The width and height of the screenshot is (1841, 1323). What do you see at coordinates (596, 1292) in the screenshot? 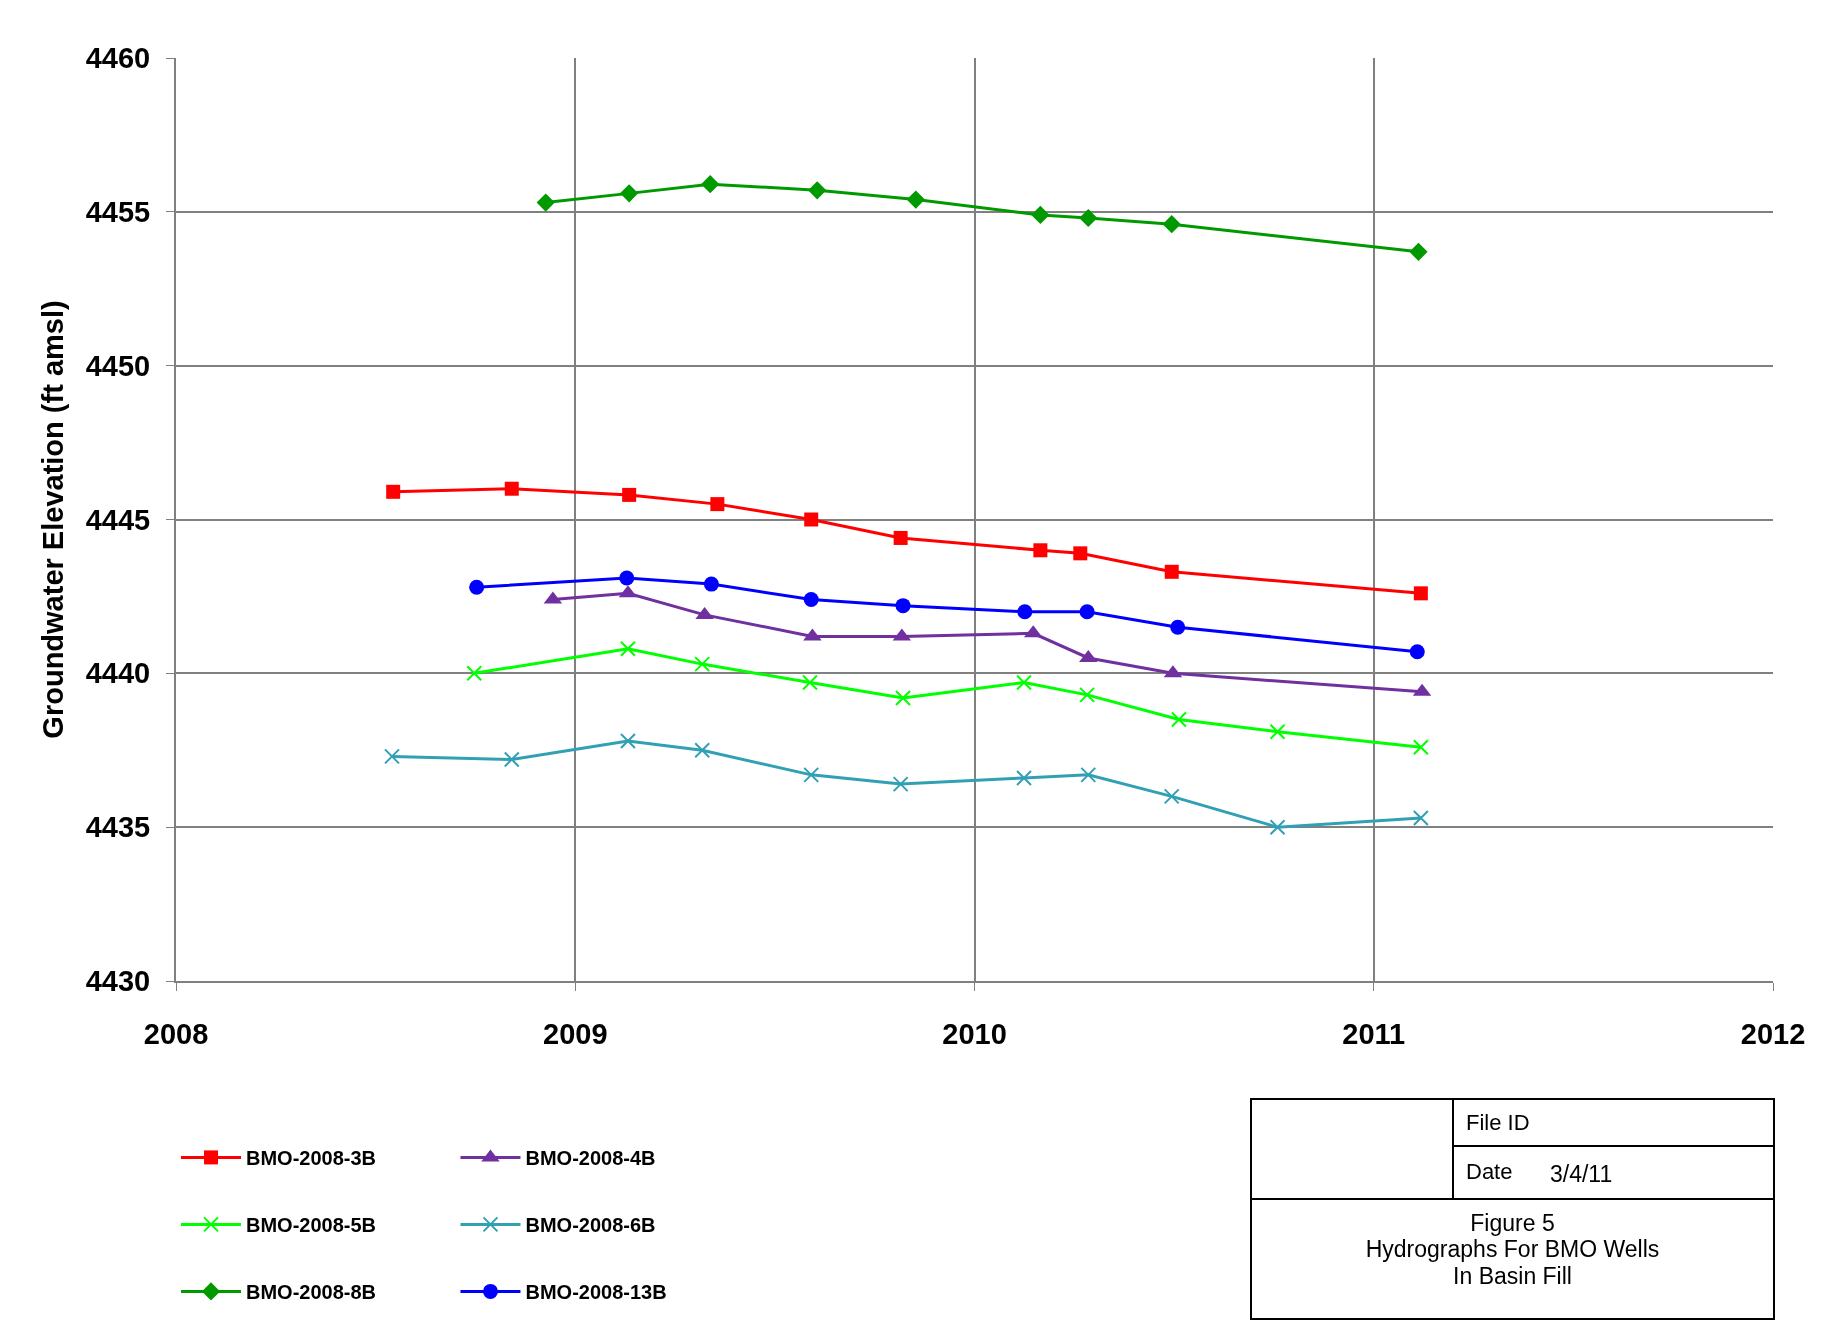
I see `legend-label: BMO-2008-13B` at bounding box center [596, 1292].